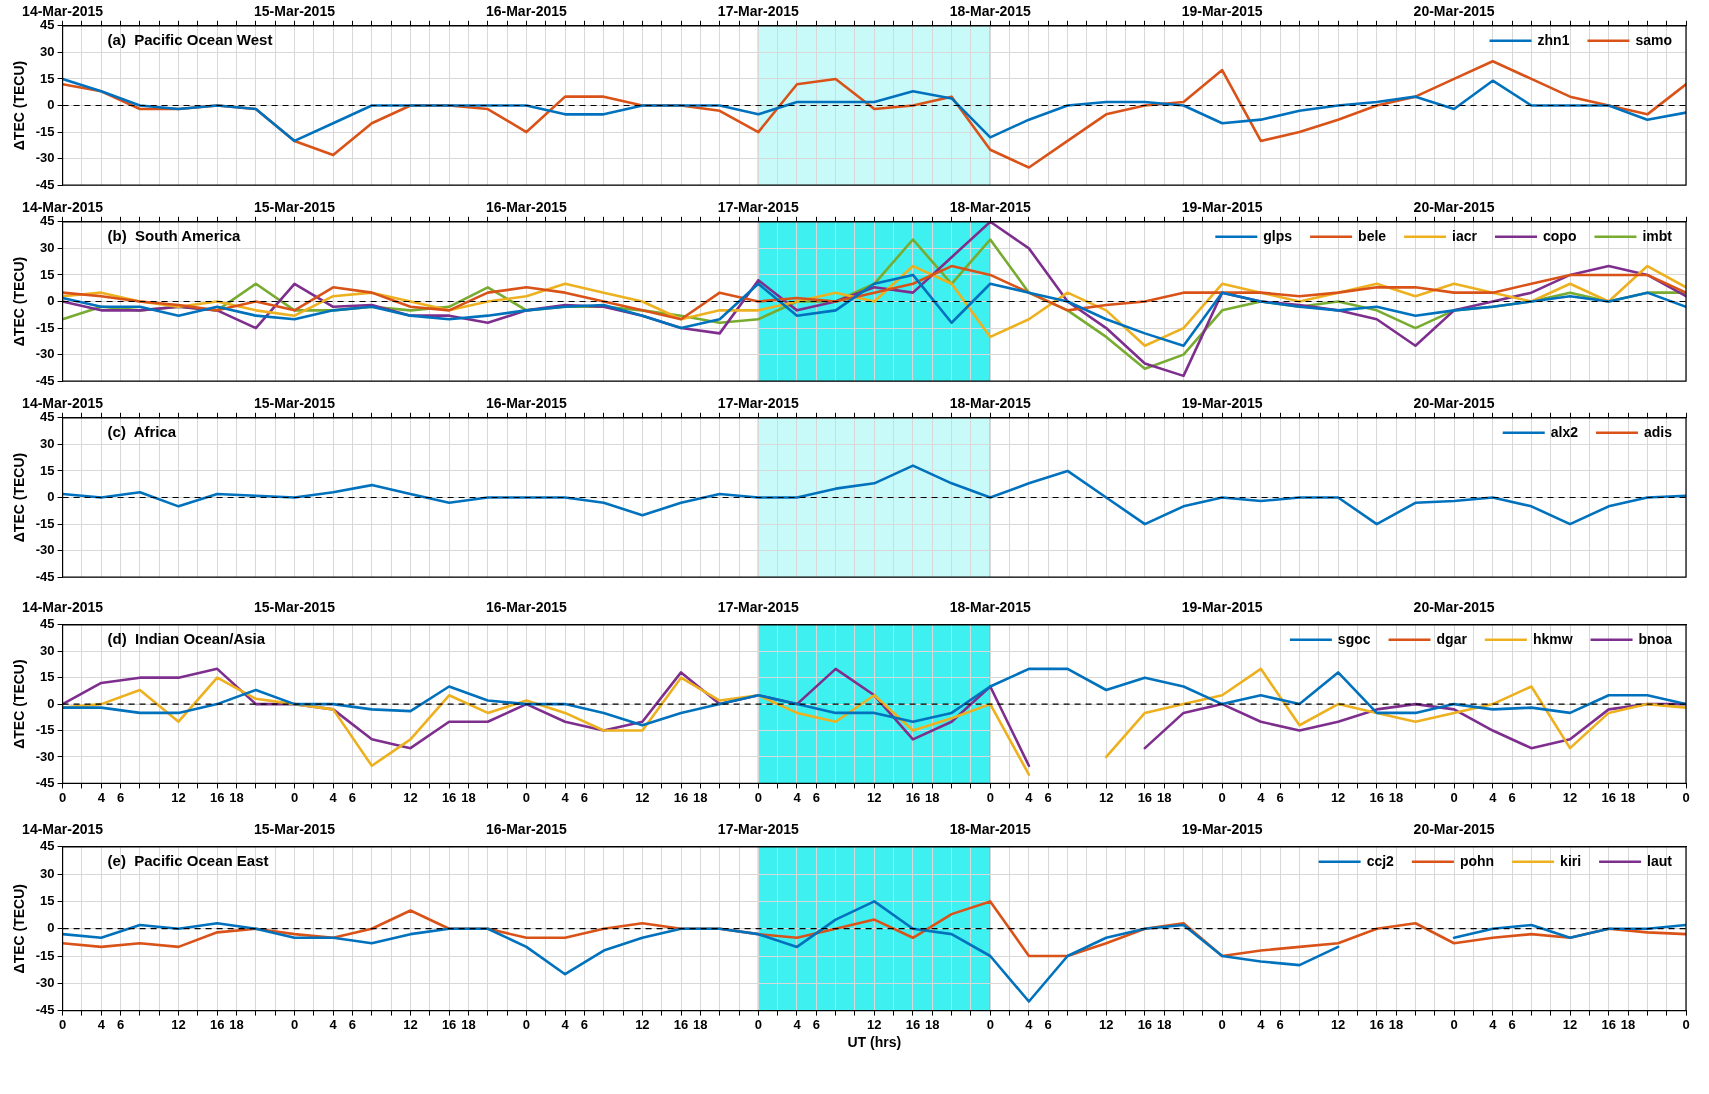 This screenshot has width=1709, height=1094. I want to click on legend-label: glps, so click(1278, 235).